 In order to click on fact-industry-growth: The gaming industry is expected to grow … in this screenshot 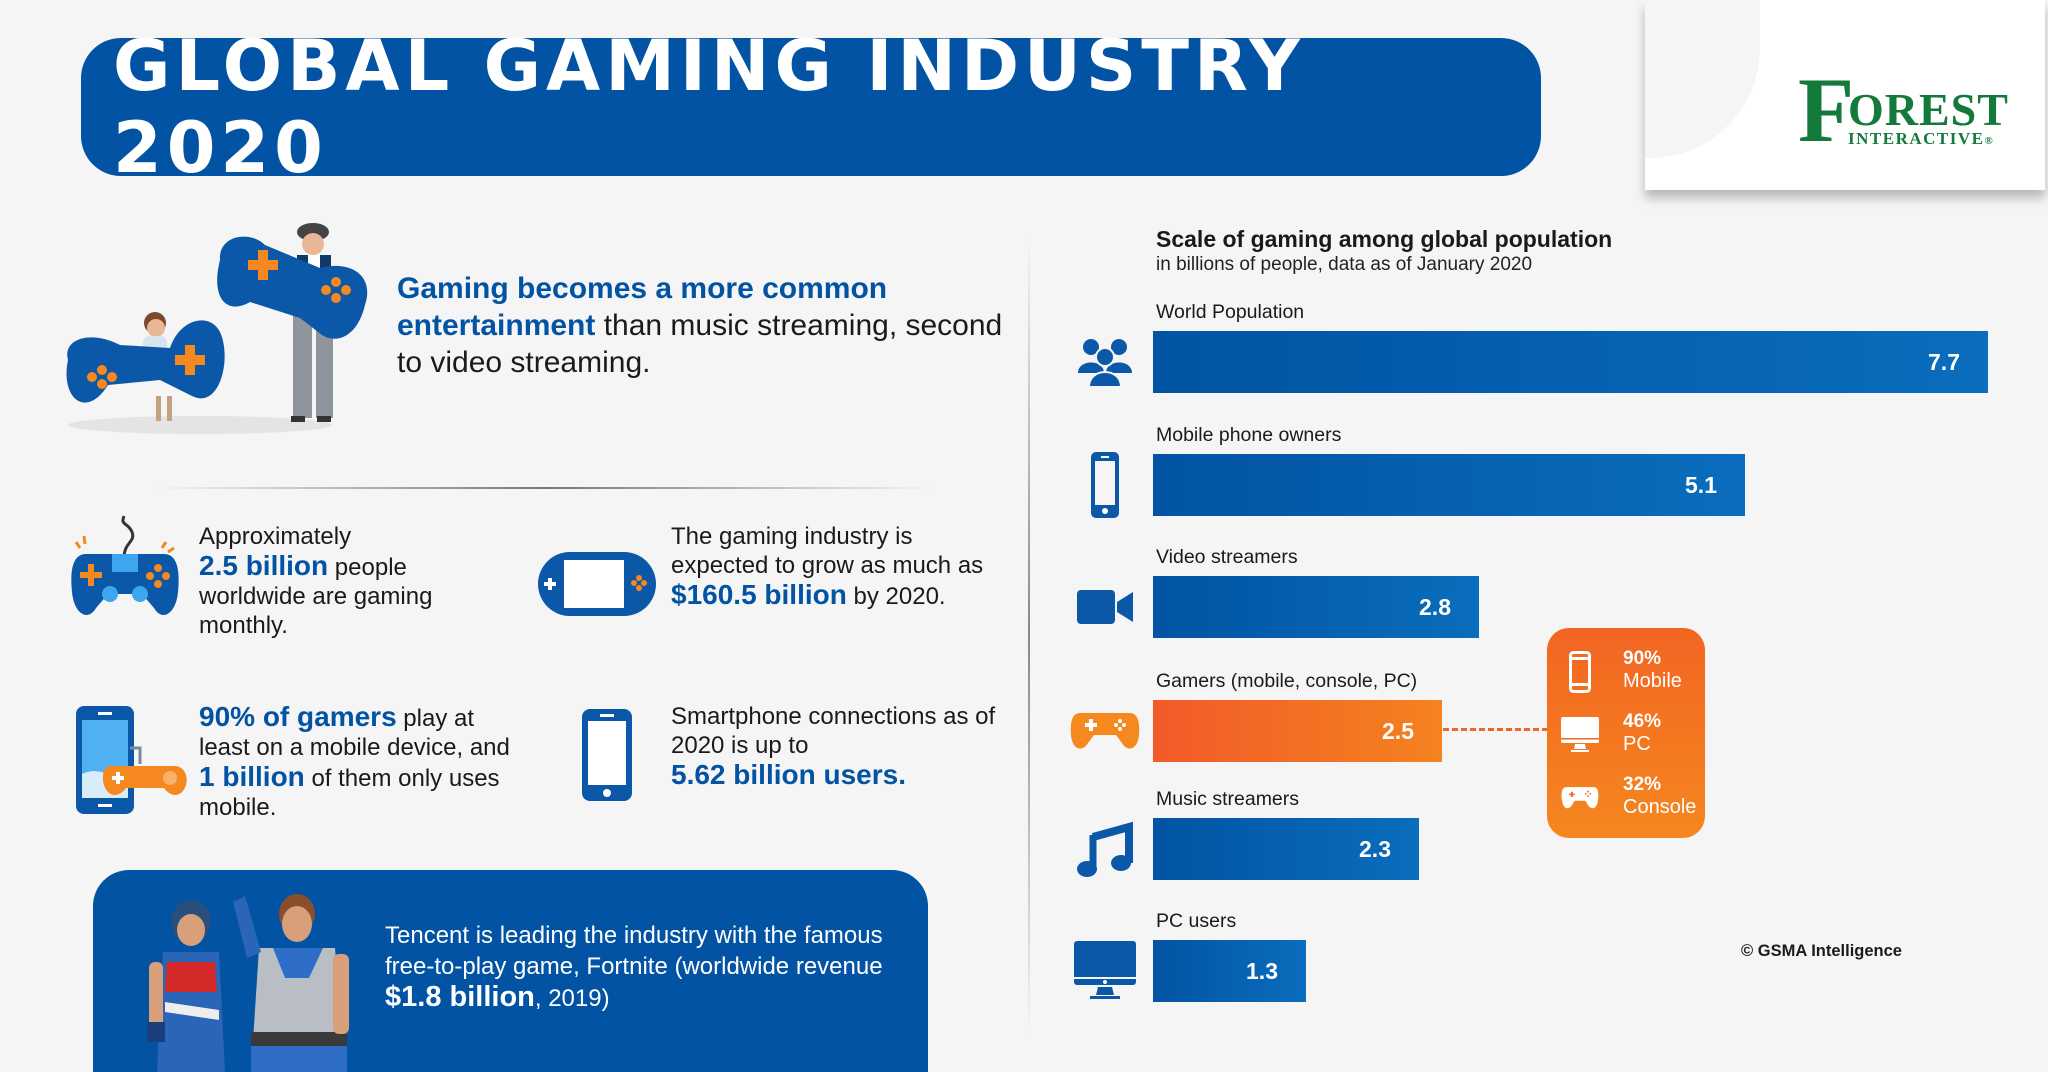, I will do `click(827, 566)`.